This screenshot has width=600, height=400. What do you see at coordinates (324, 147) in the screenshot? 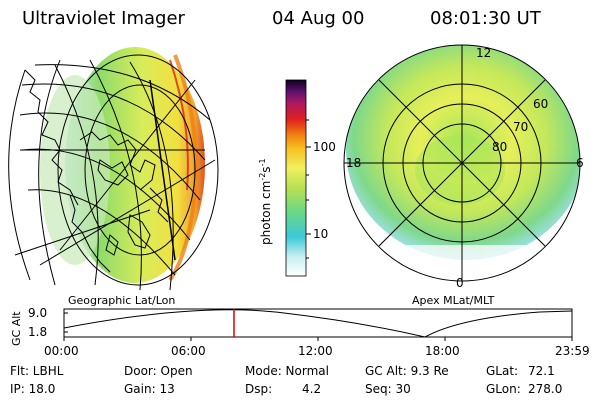
I see `colorbar-tick-100: 100` at bounding box center [324, 147].